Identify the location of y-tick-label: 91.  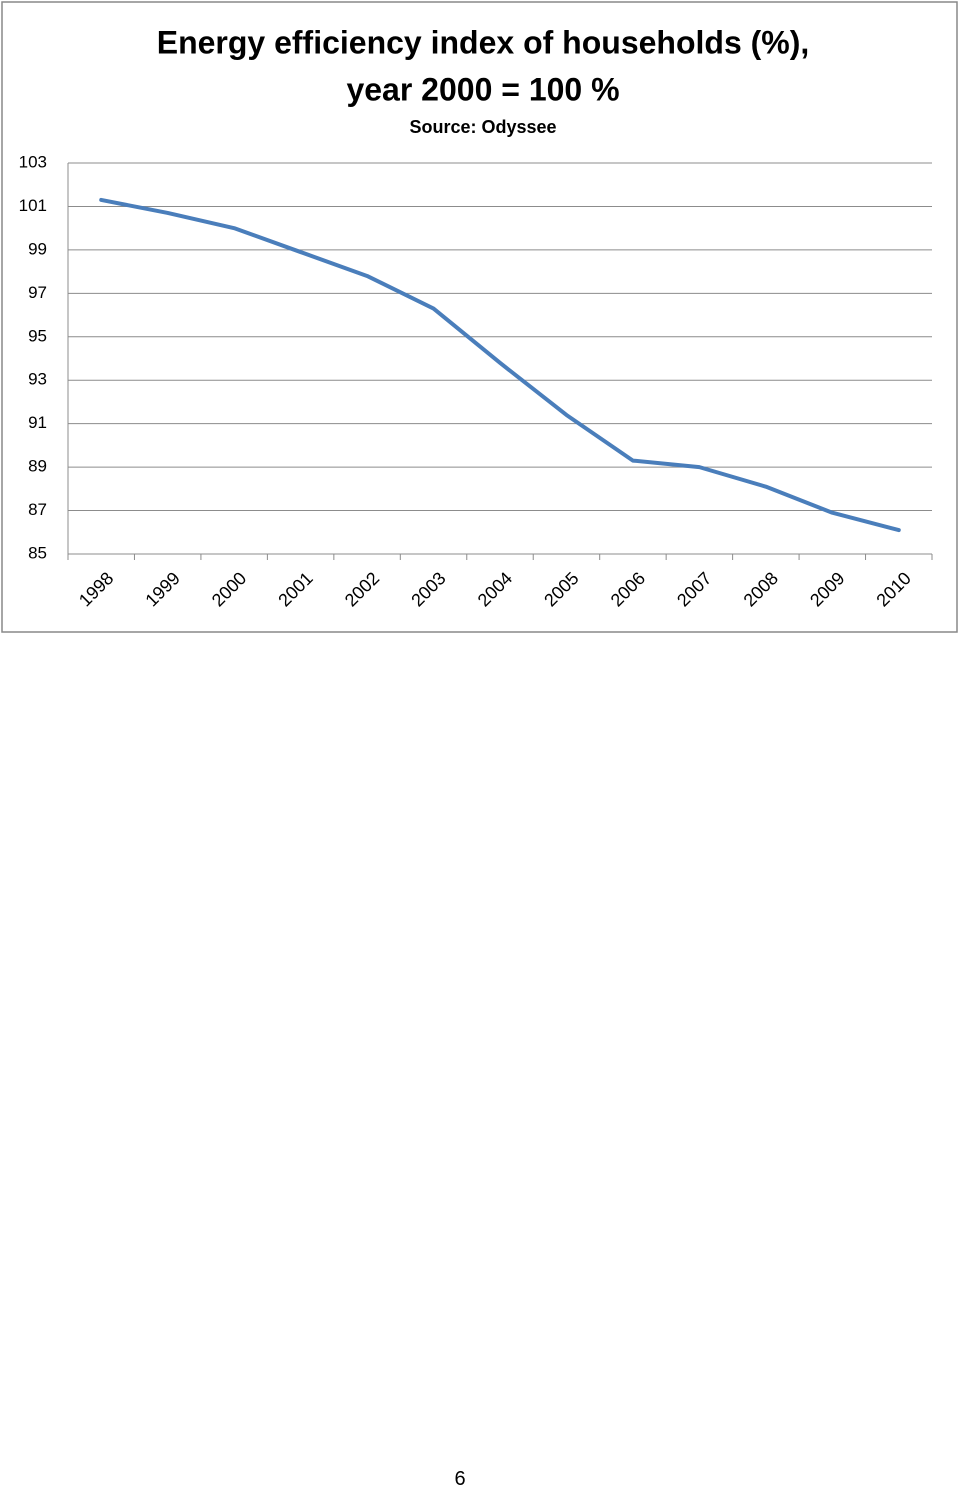
(37, 422).